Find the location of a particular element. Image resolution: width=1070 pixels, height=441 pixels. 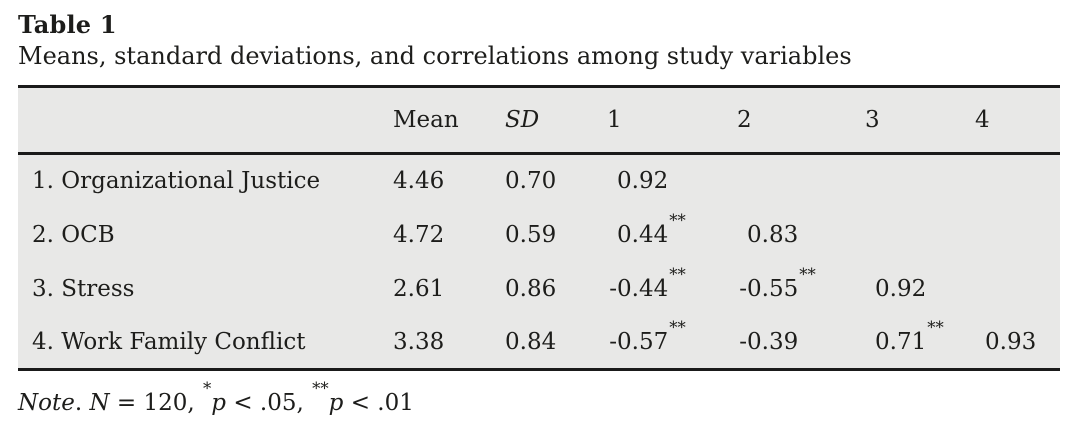

note-segment: = 120, is located at coordinates (155, 403).